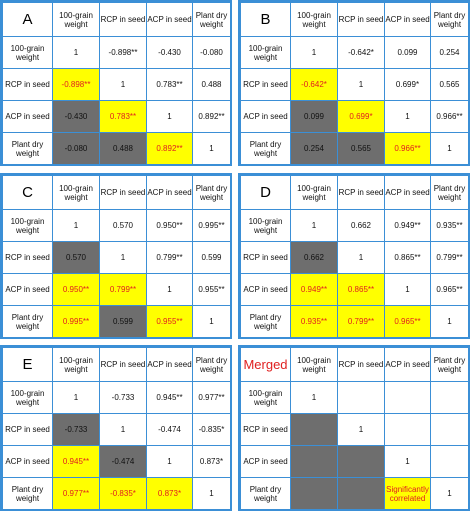 The image size is (474, 515). What do you see at coordinates (76, 116) in the screenshot?
I see `correlation-cell: -0.430` at bounding box center [76, 116].